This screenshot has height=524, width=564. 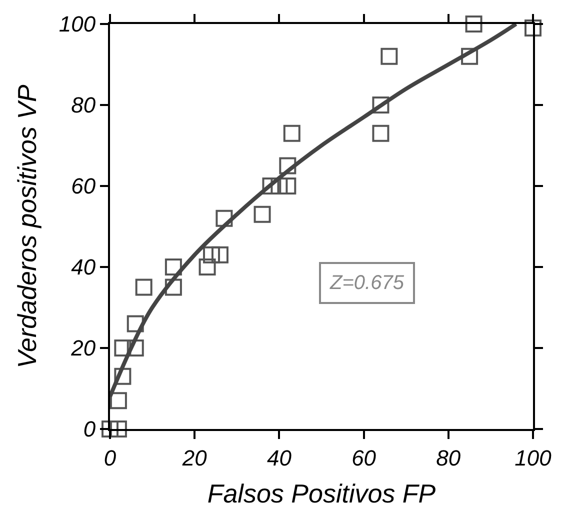 I want to click on x-tick-label: 20, so click(x=194, y=457).